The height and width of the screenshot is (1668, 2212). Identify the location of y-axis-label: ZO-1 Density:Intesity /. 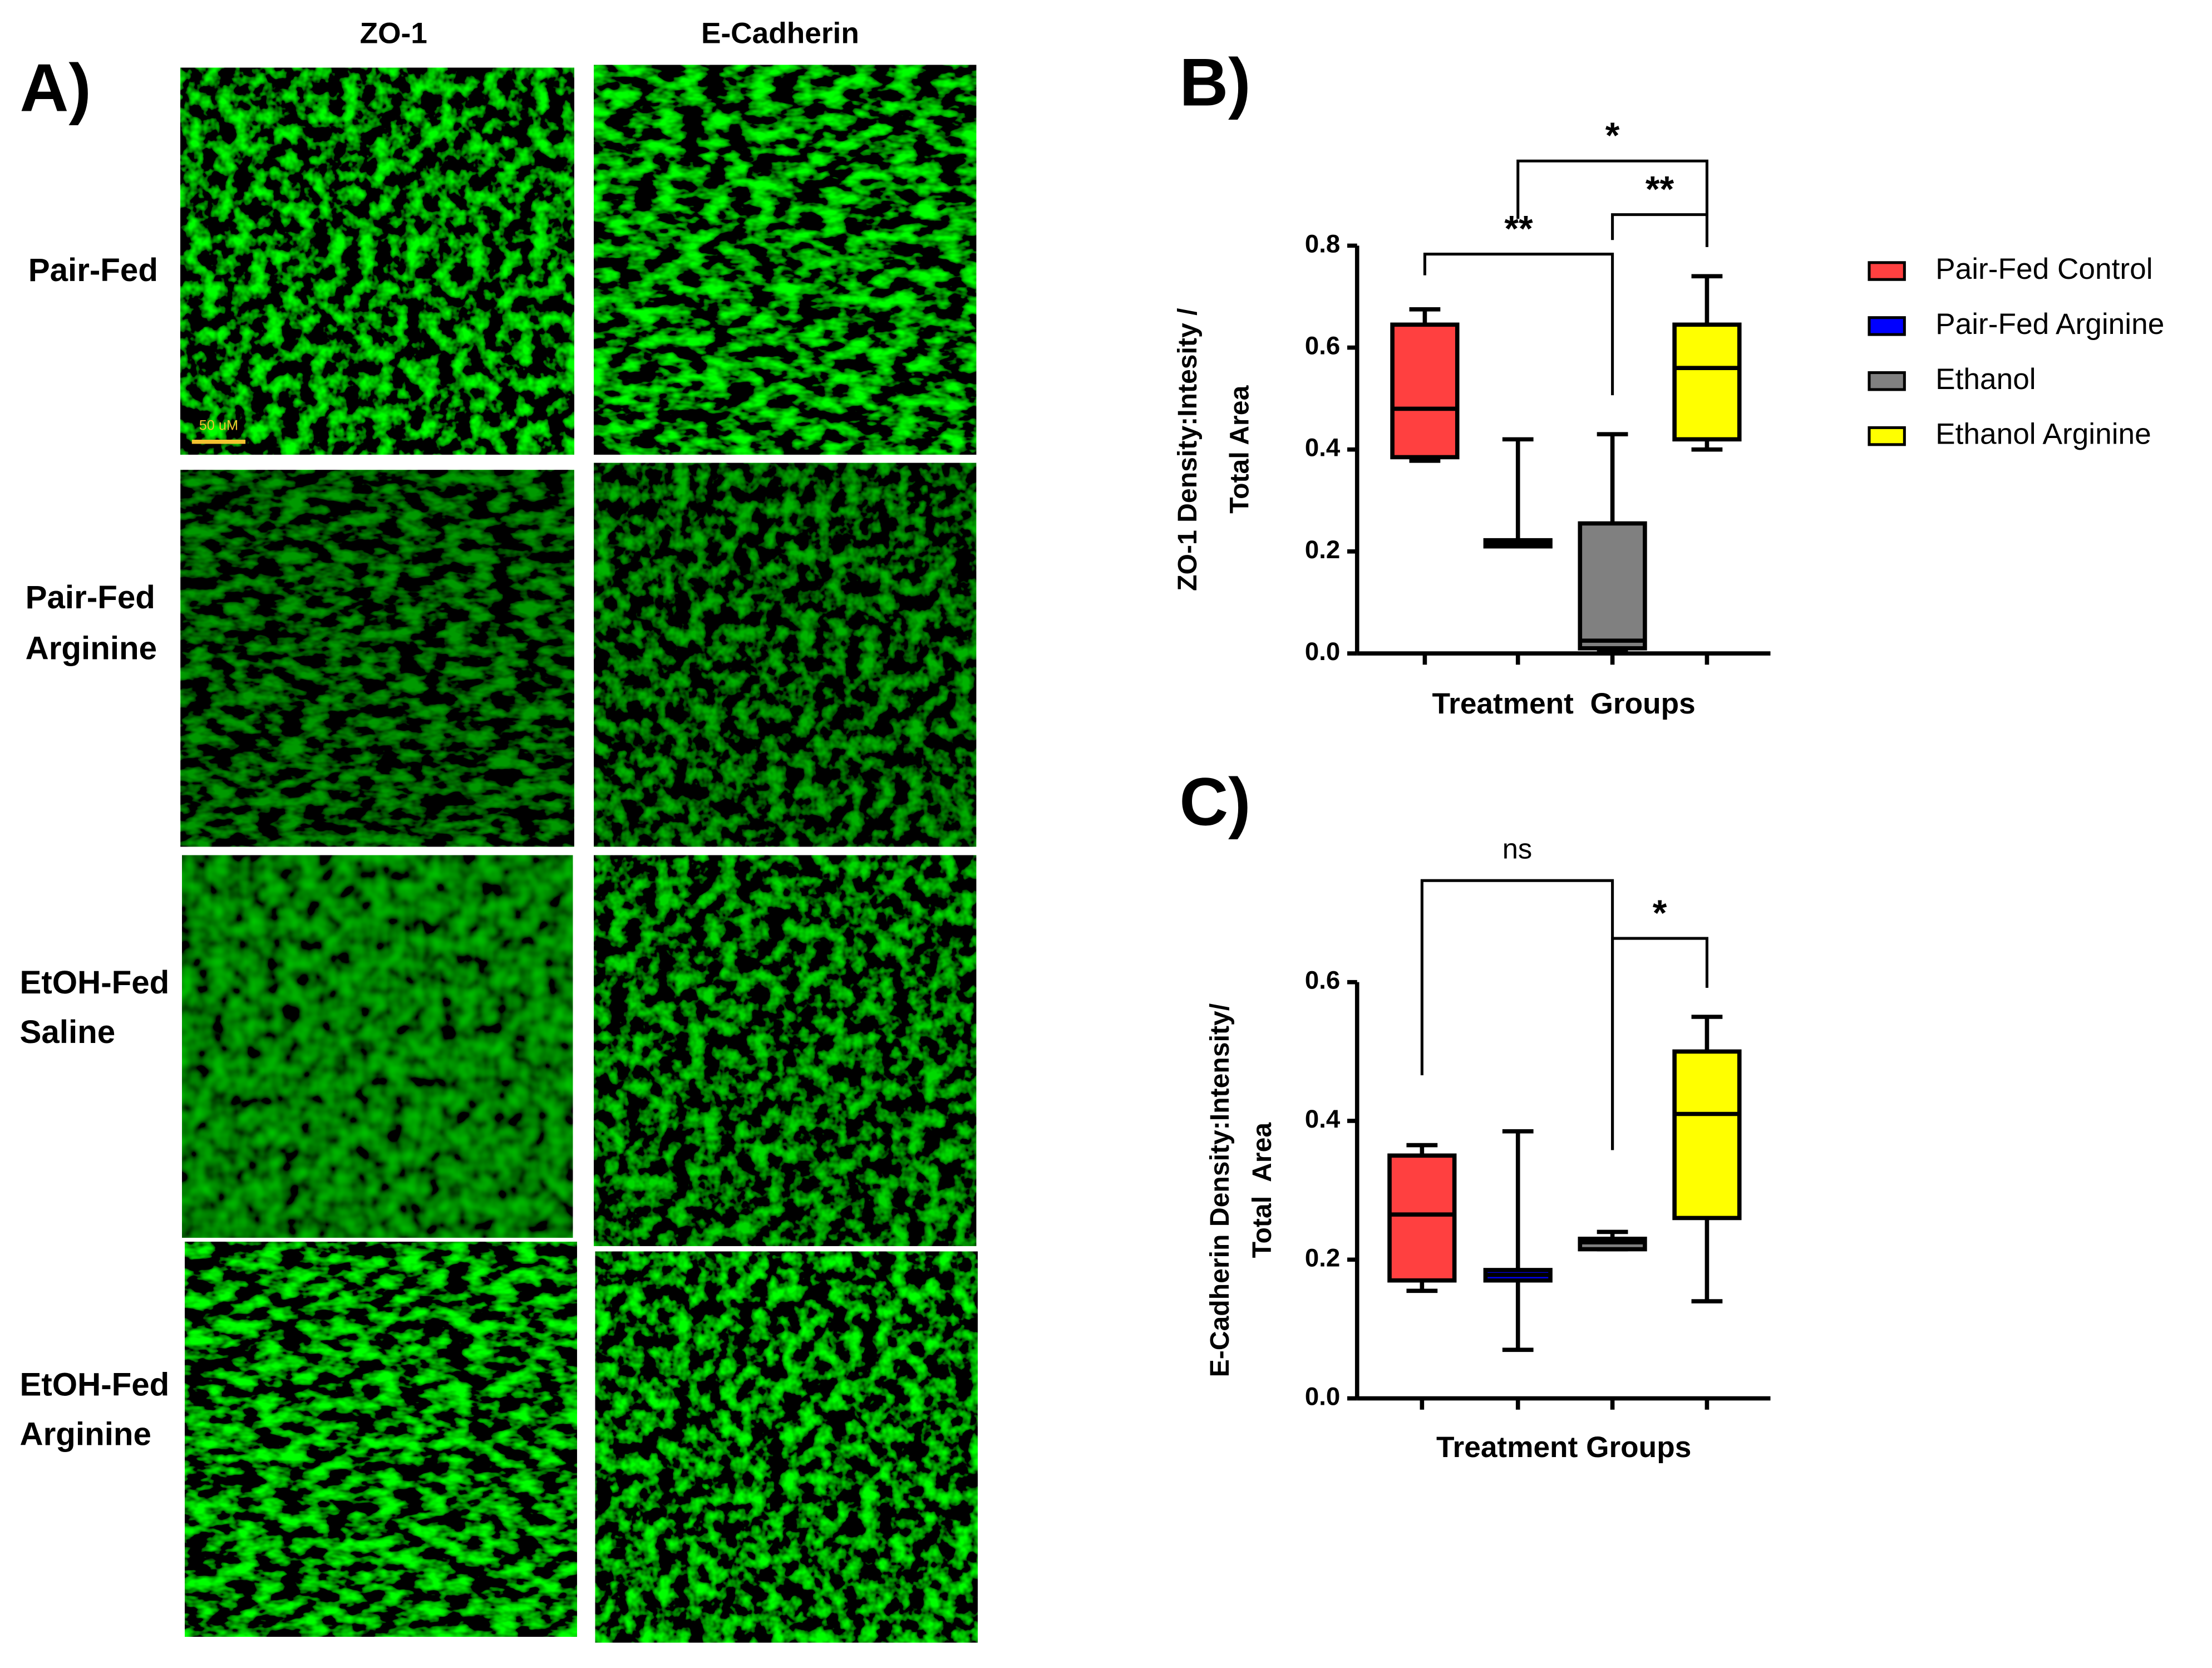
(1187, 449).